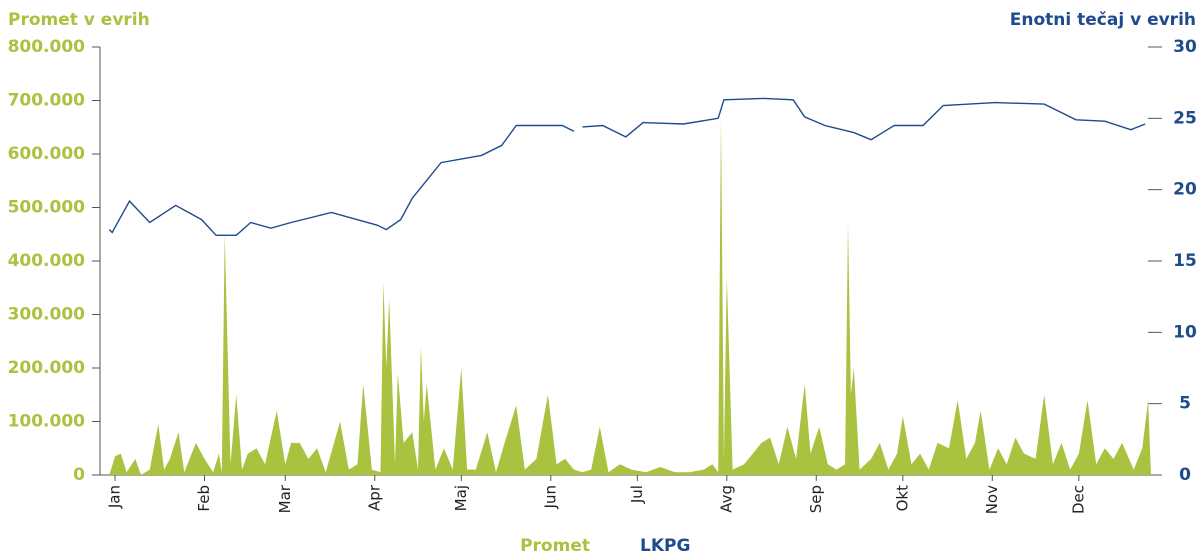 This screenshot has width=1203, height=560. Describe the element at coordinates (992, 499) in the screenshot. I see `x-tick-label: Nov` at that location.